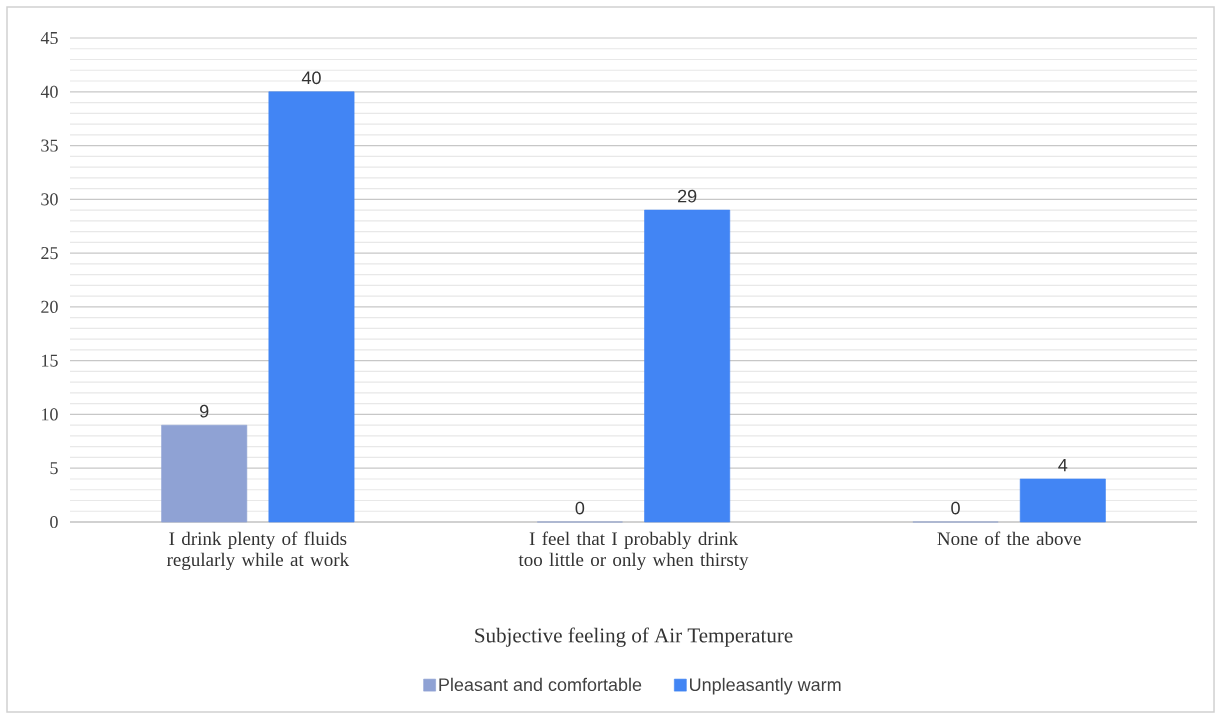 This screenshot has height=715, width=1218. What do you see at coordinates (50, 360) in the screenshot?
I see `y-tick-label: 15` at bounding box center [50, 360].